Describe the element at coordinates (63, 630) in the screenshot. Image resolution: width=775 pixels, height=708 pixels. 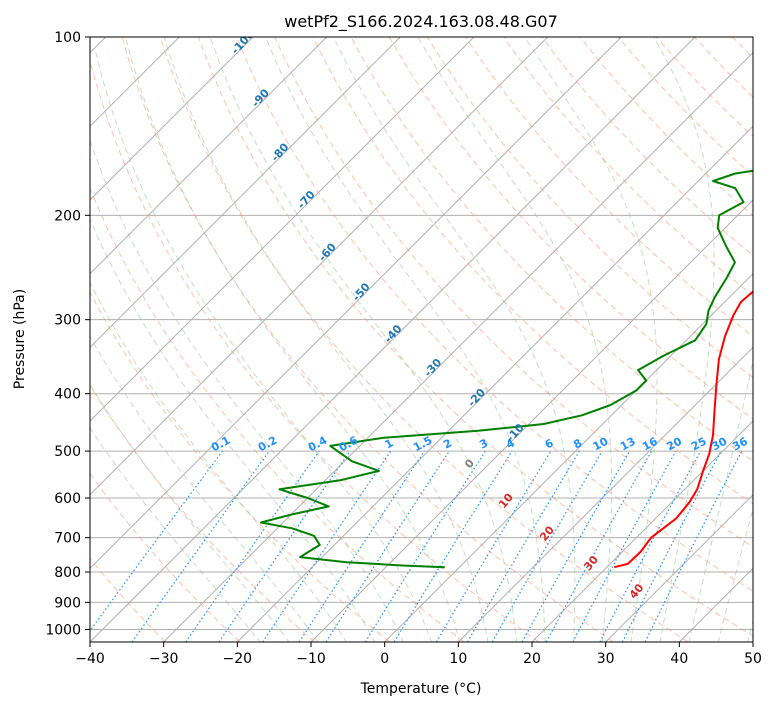
I see `y-tick-label: 1000` at that location.